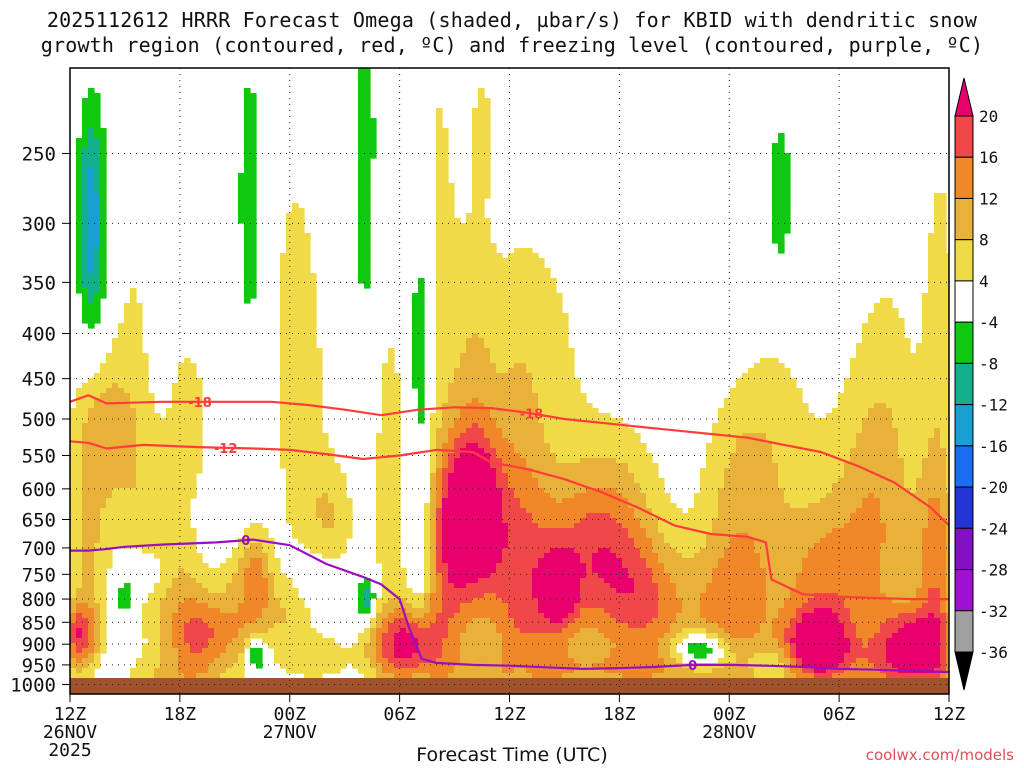  Describe the element at coordinates (39, 457) in the screenshot. I see `y-tick-label: 550` at that location.